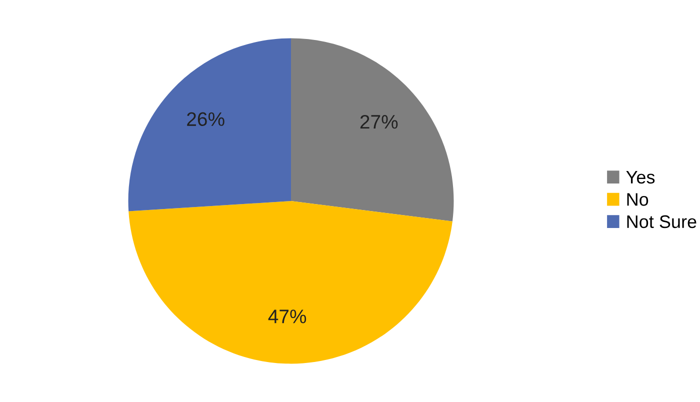  I want to click on legend-label: No, so click(637, 199).